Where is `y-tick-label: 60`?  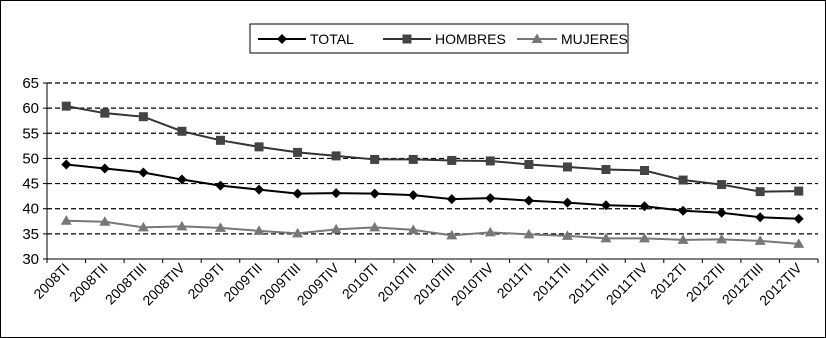 y-tick-label: 60 is located at coordinates (30, 108).